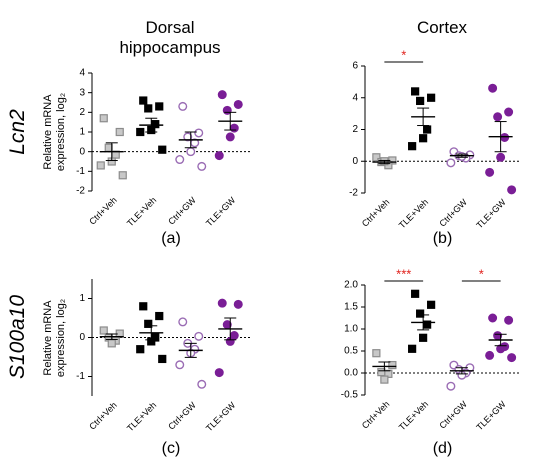 Image resolution: width=550 pixels, height=469 pixels. What do you see at coordinates (350, 395) in the screenshot?
I see `y-tick-label: -0.5` at bounding box center [350, 395].